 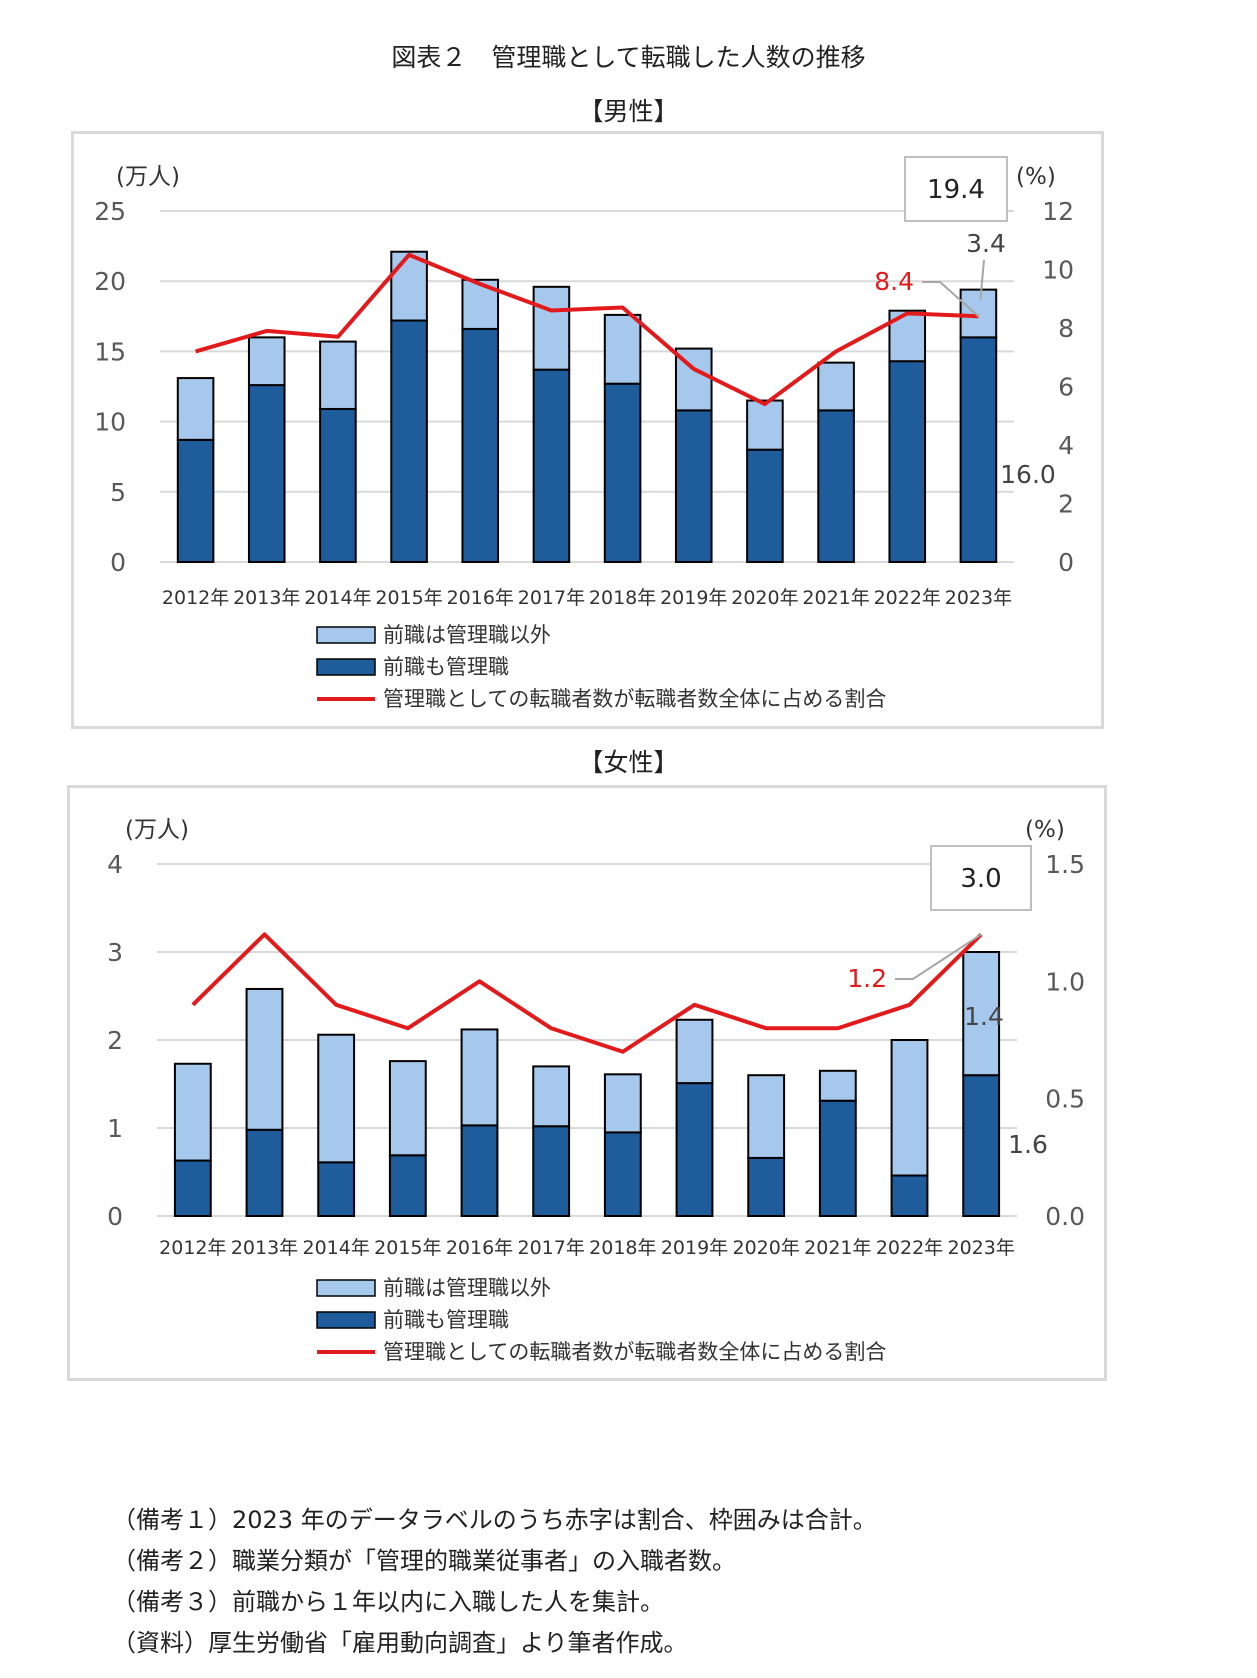 I want to click on ratio-label: 1.2, so click(x=867, y=978).